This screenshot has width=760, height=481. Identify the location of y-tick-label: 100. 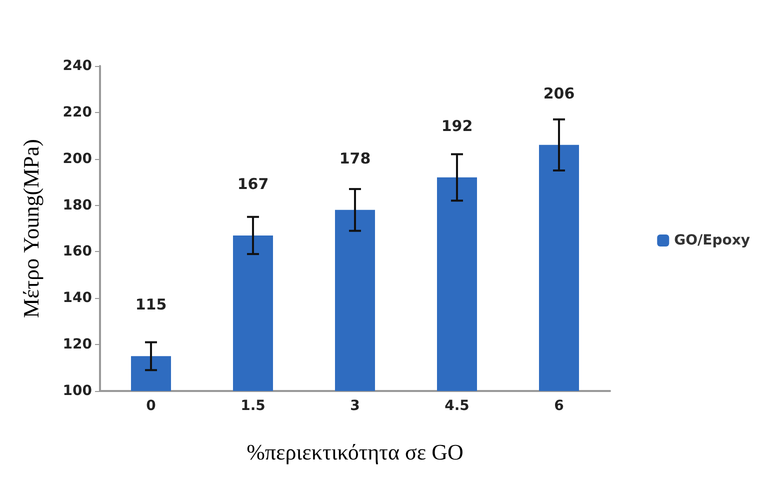
(77, 391).